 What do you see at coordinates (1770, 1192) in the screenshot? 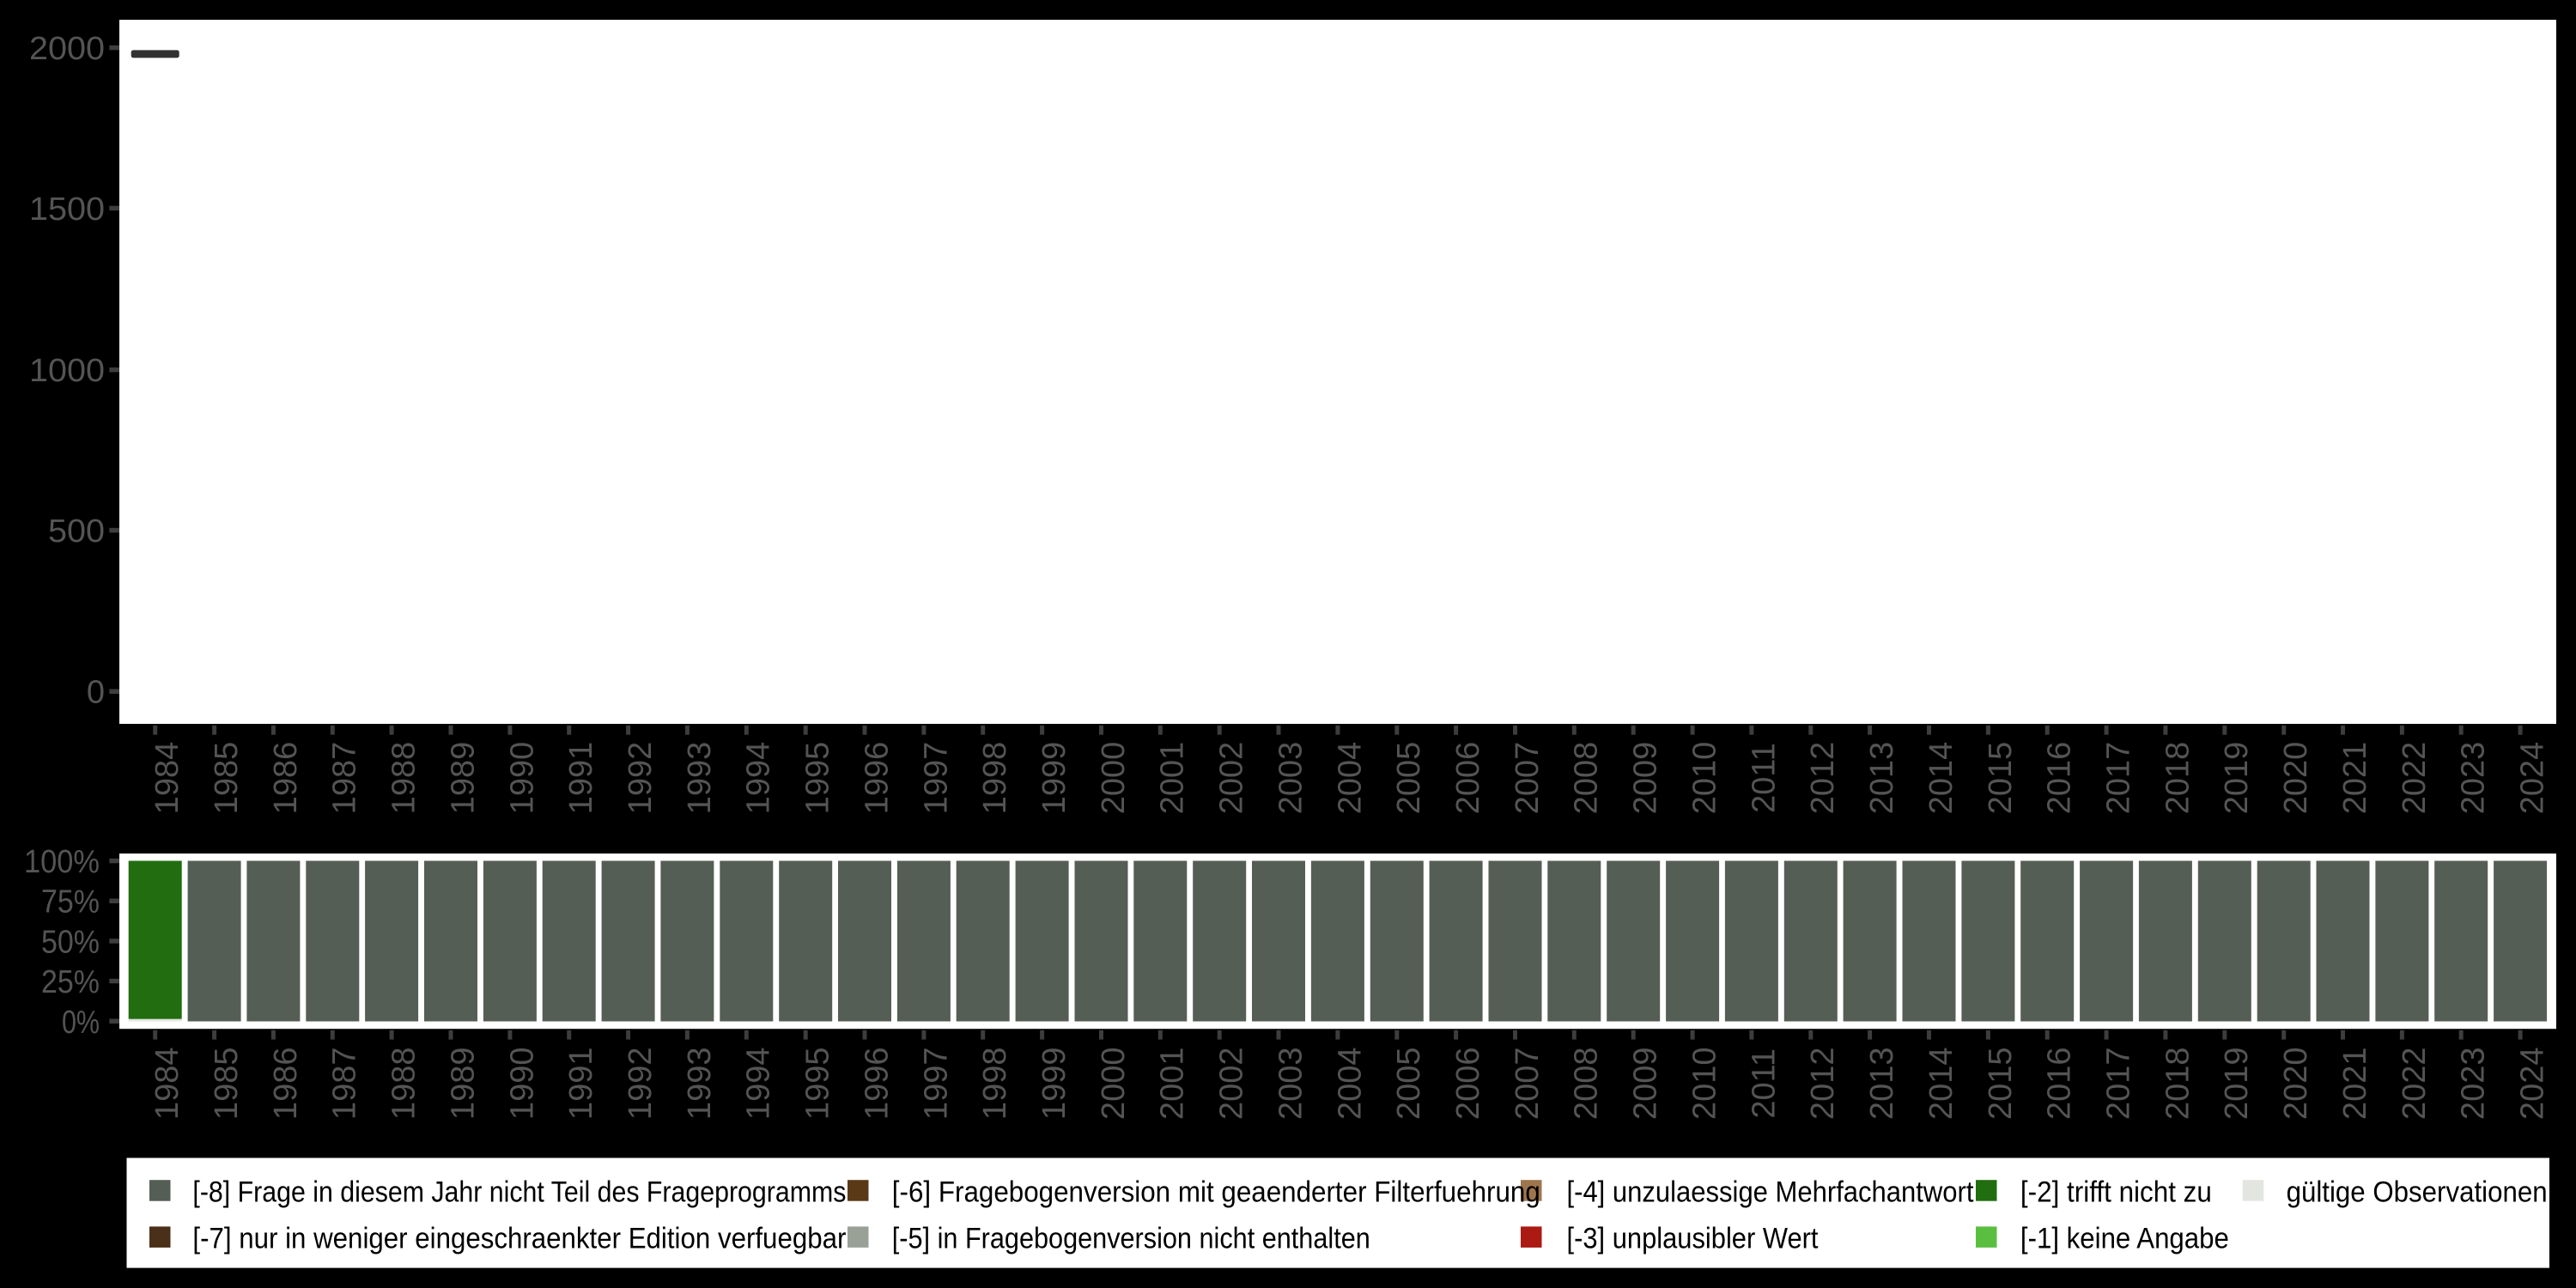
I see `svg-text:[-4] unzulaessige Mehrfachantw: [-4] unzulaessige Mehrfachantwort` at bounding box center [1770, 1192].